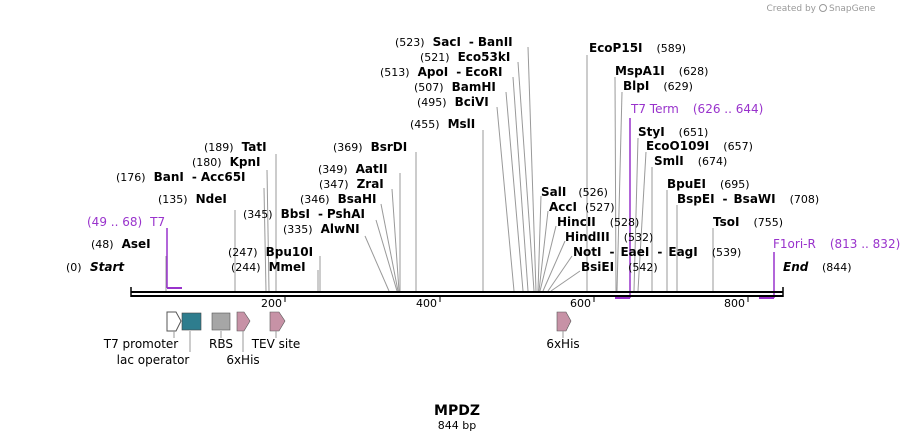  Describe the element at coordinates (181, 177) in the screenshot. I see `site-label-bani-acc65i: (176) BanI - Acc65I` at that location.